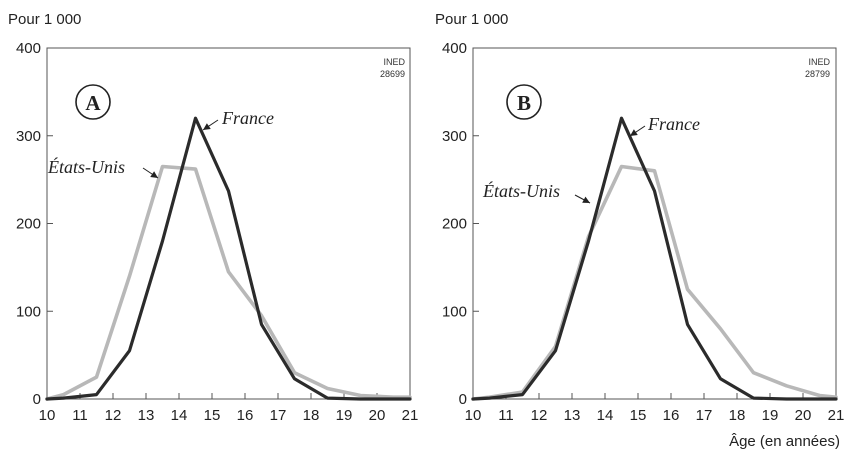 The height and width of the screenshot is (450, 846). What do you see at coordinates (817, 74) in the screenshot?
I see `source-number: 28799` at bounding box center [817, 74].